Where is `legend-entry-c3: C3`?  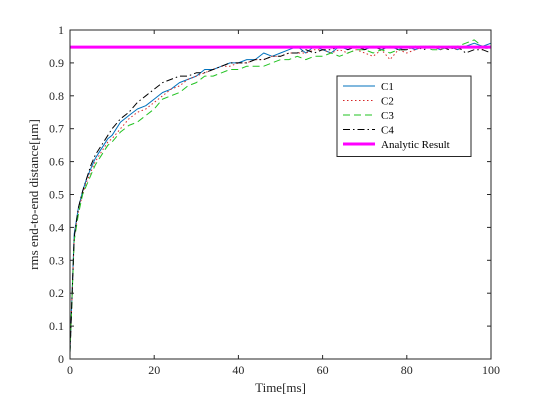
legend-entry-c3: C3 is located at coordinates (387, 116).